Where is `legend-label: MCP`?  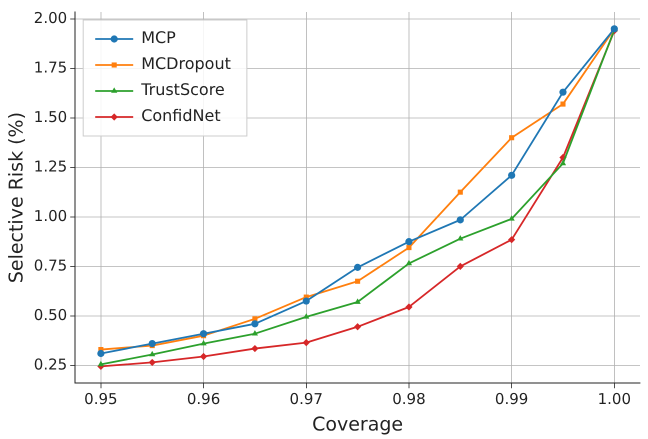 legend-label: MCP is located at coordinates (158, 38).